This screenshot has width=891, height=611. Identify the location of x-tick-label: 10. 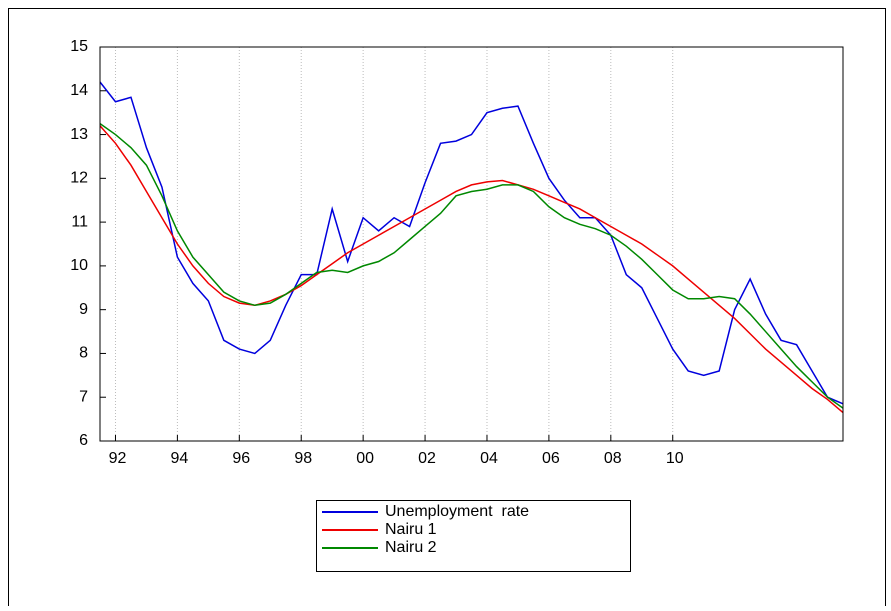
(675, 458).